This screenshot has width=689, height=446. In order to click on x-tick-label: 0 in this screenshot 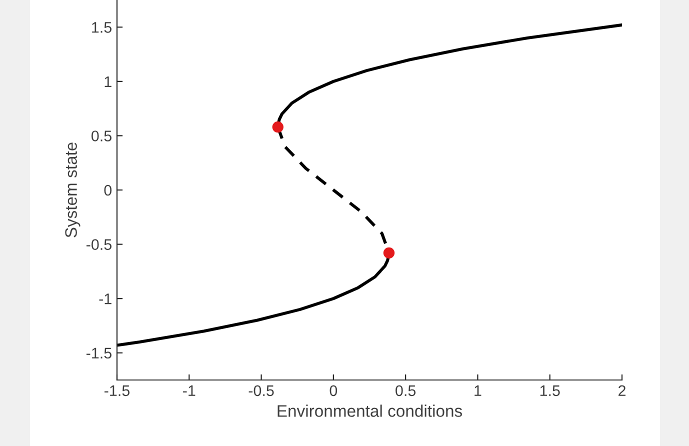, I will do `click(334, 390)`.